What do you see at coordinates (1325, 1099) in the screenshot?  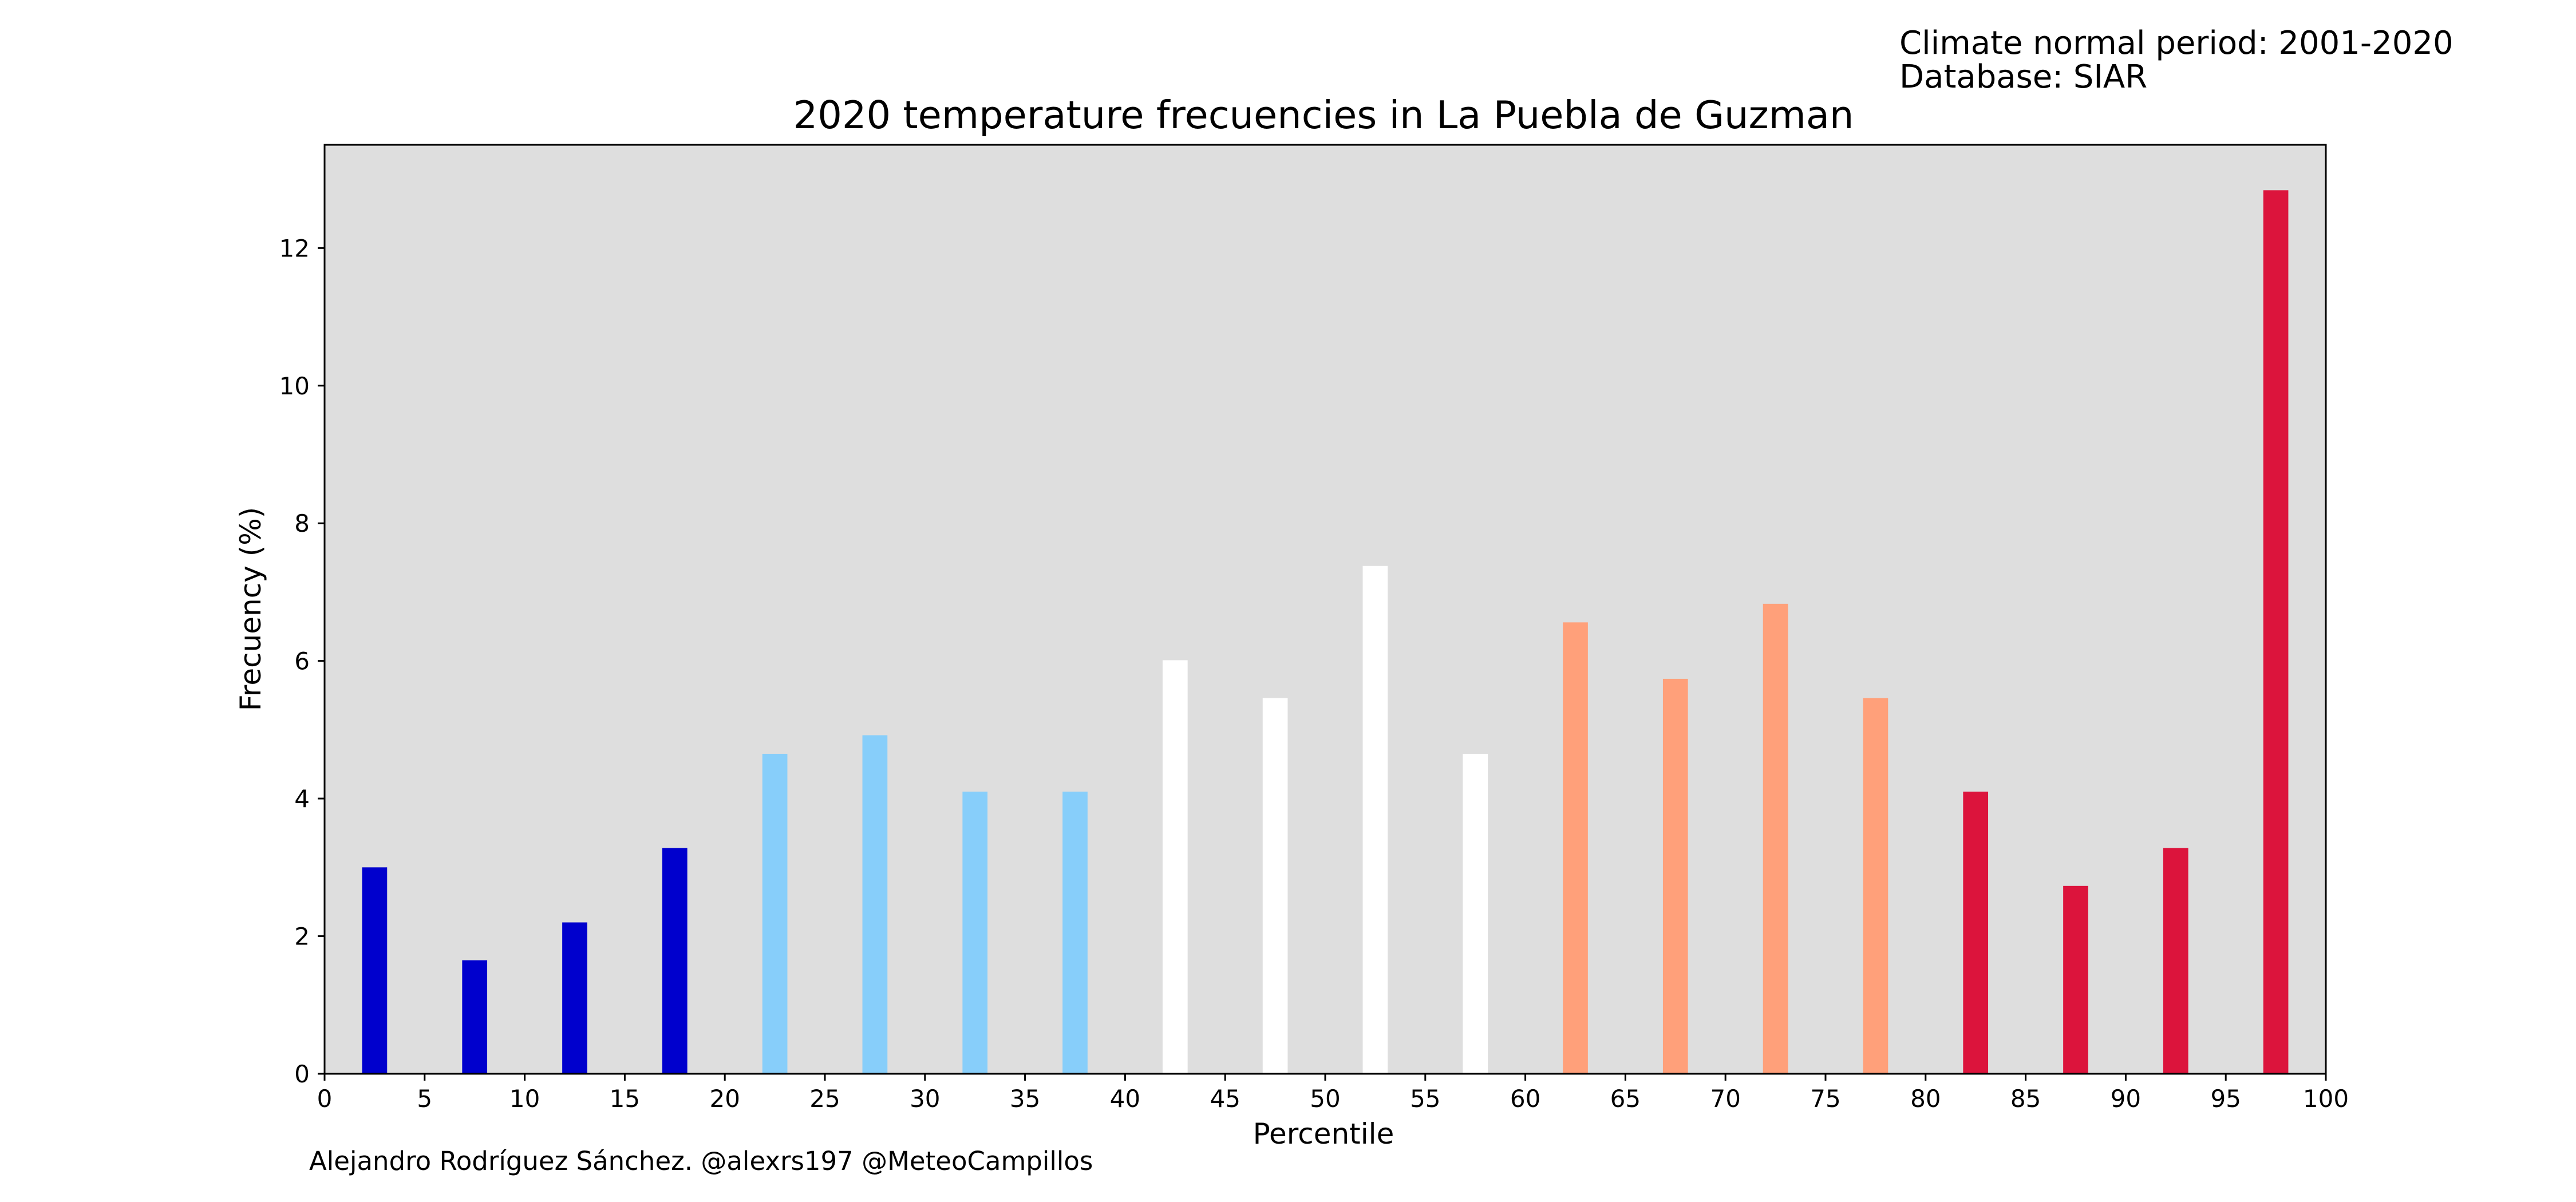 I see `x-tick-label: 50` at bounding box center [1325, 1099].